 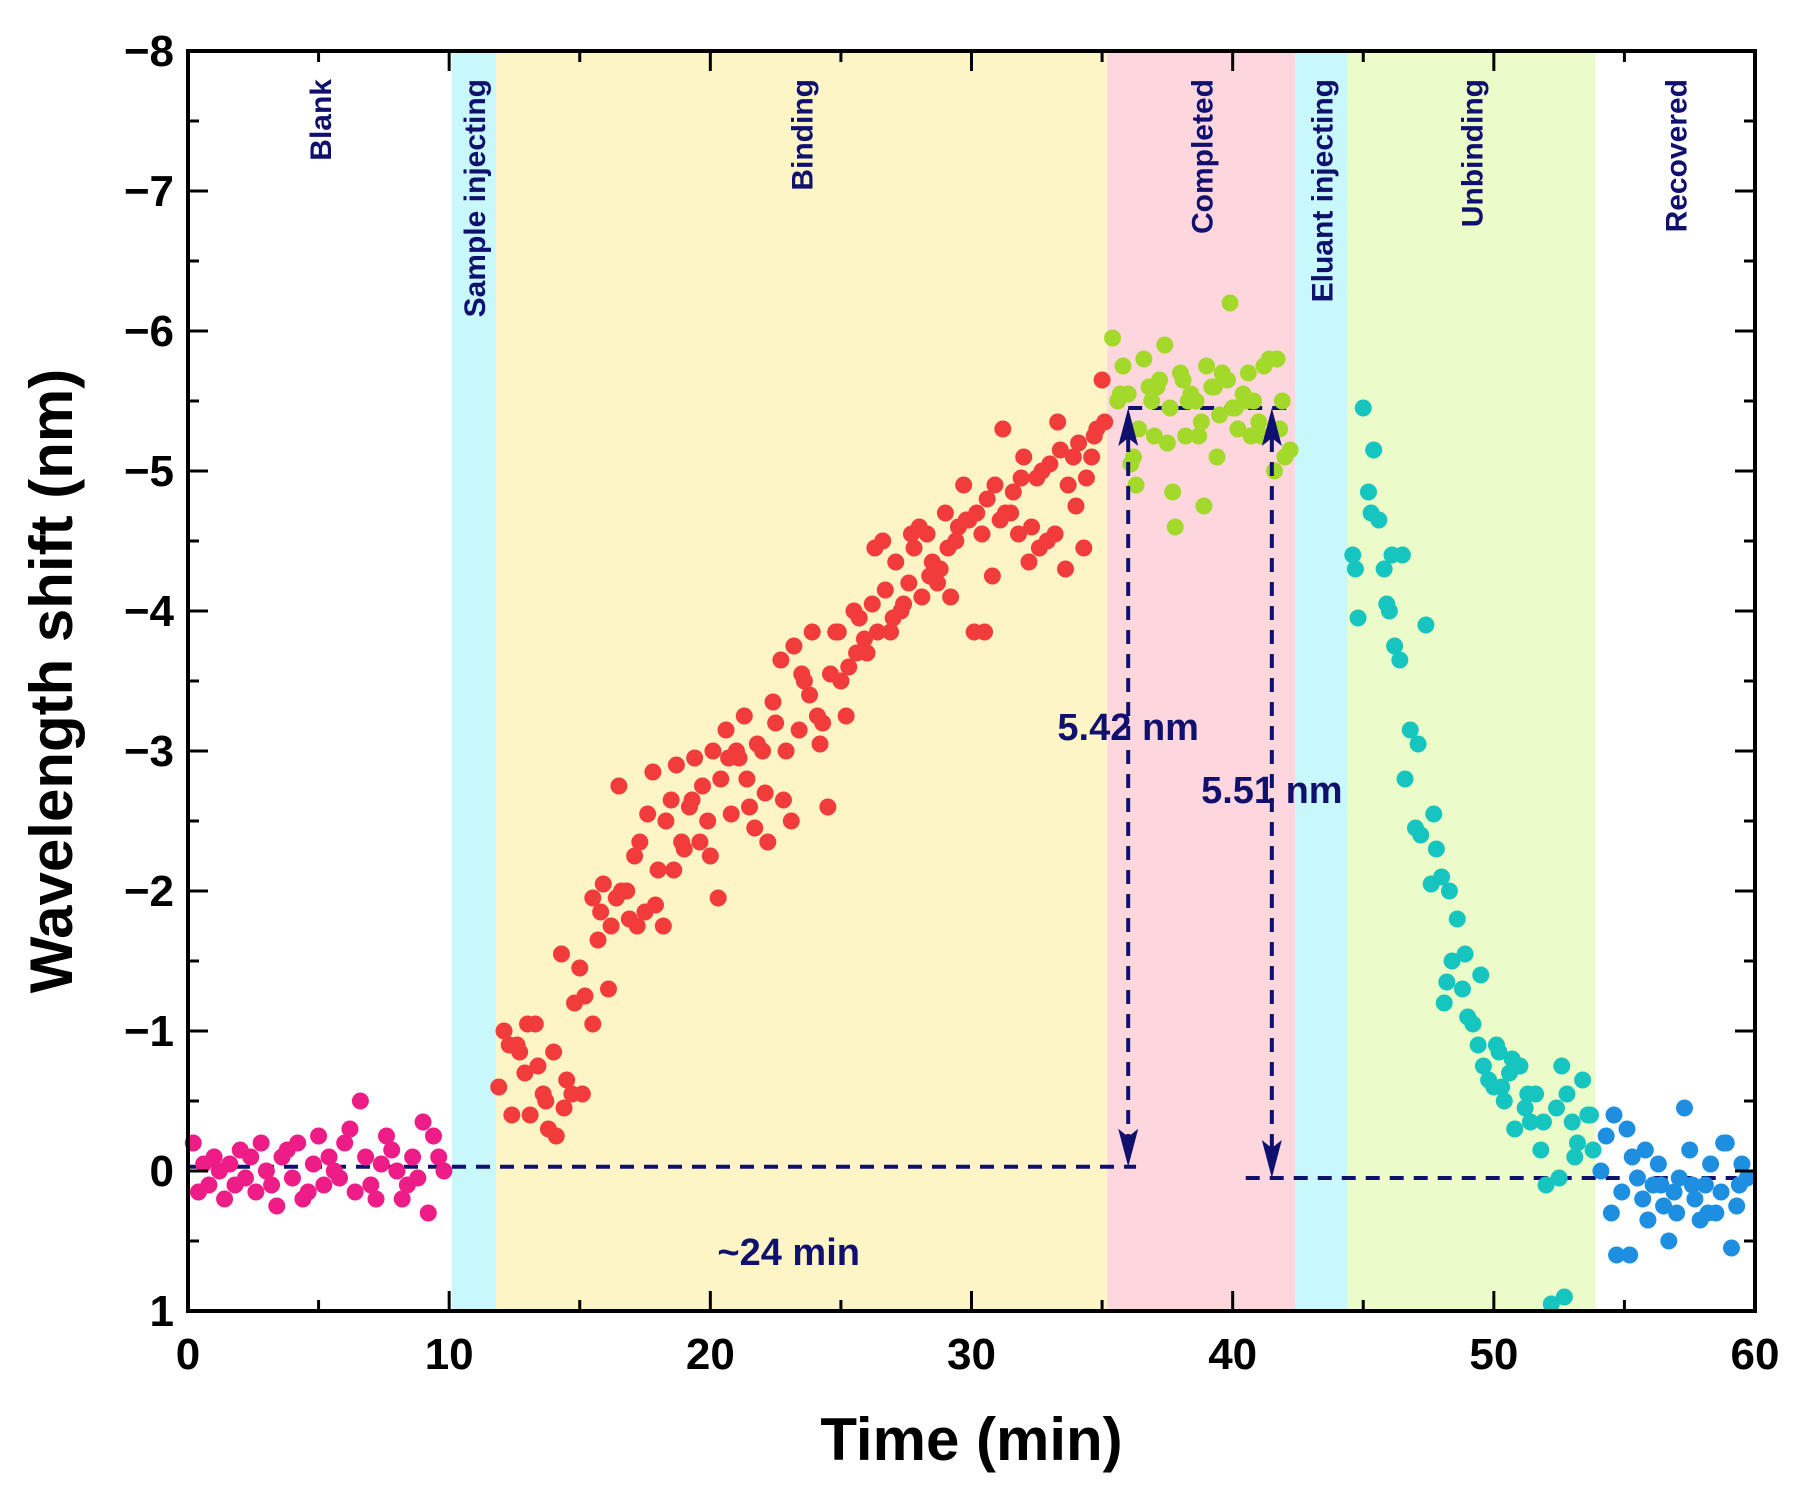 I want to click on region-sample-injecting, so click(x=474, y=681).